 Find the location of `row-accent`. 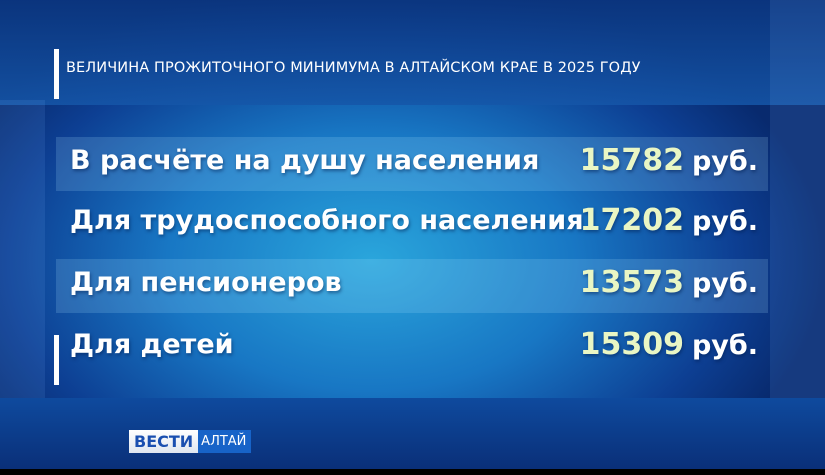

row-accent is located at coordinates (56, 360).